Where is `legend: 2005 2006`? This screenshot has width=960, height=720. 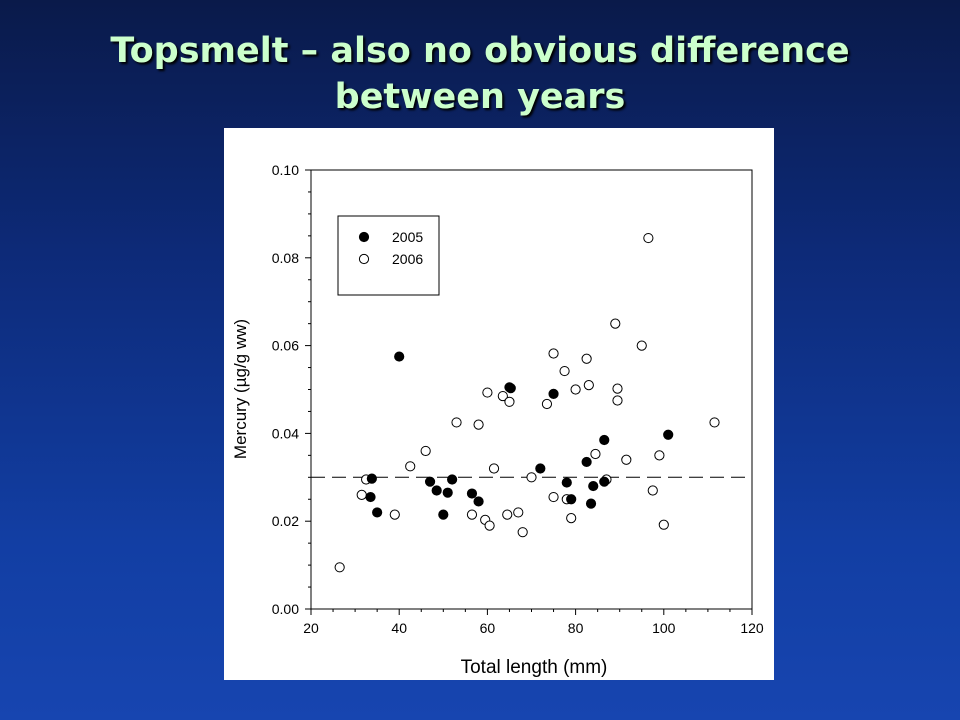 legend: 2005 2006 is located at coordinates (388, 255).